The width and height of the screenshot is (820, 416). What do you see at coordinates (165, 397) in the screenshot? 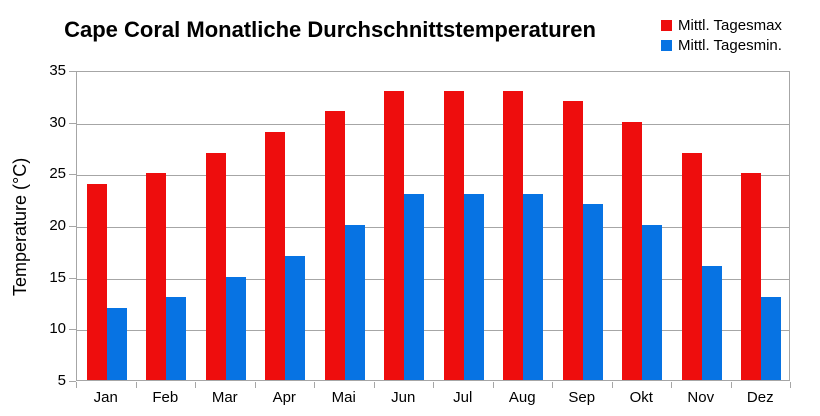
I see `x-category-label-feb: Feb` at bounding box center [165, 397].